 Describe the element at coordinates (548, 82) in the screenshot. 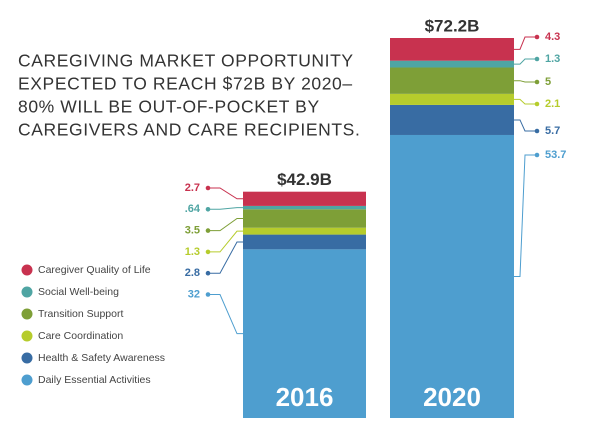

I see `value-label: 5` at that location.